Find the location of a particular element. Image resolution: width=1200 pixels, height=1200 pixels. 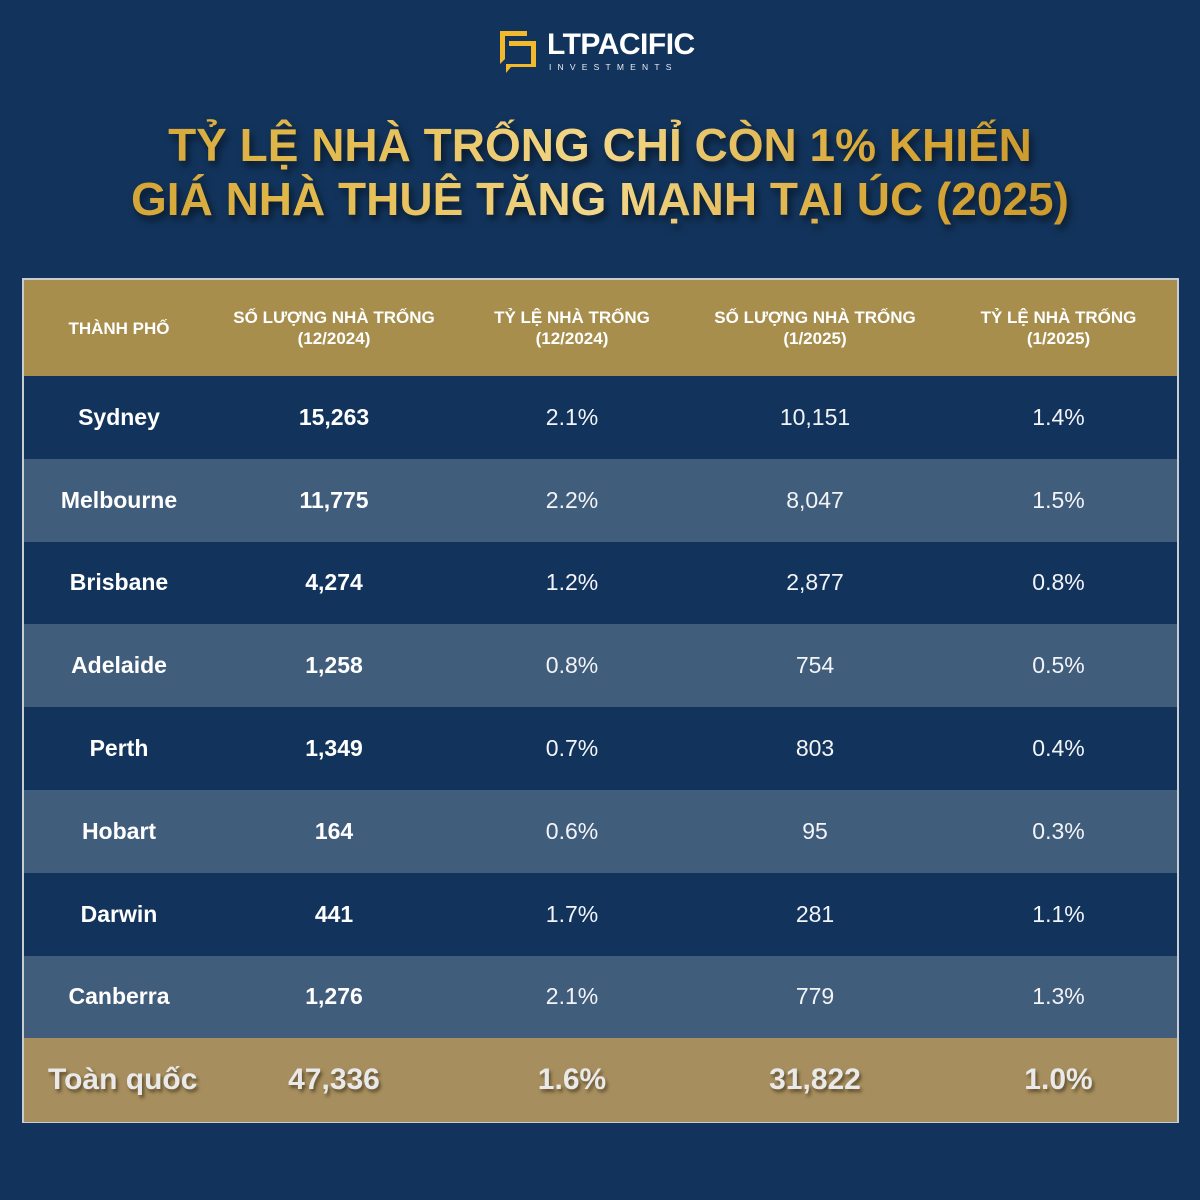

rate-jan-cell: 0.3% is located at coordinates (1058, 830).